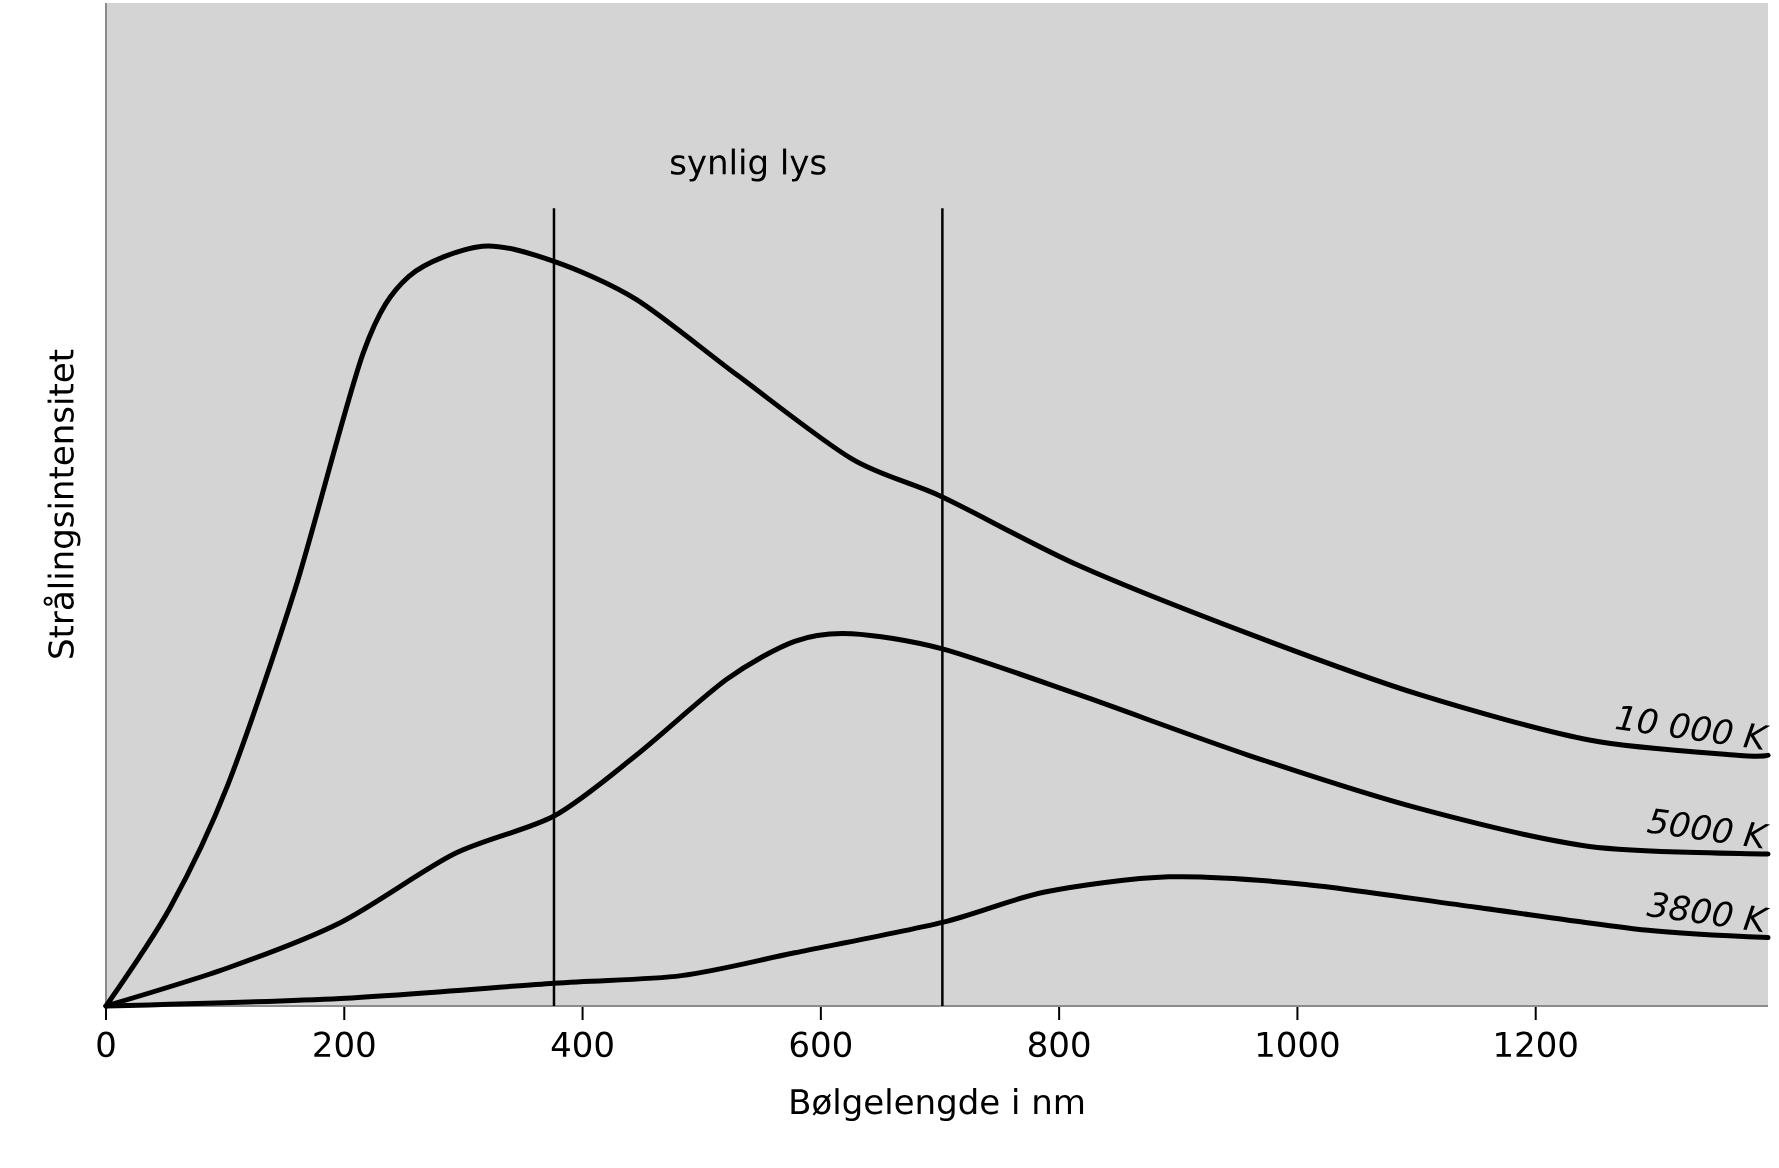 The width and height of the screenshot is (1779, 1168). I want to click on x-axis-title: Bølgelengde i nm, so click(937, 1105).